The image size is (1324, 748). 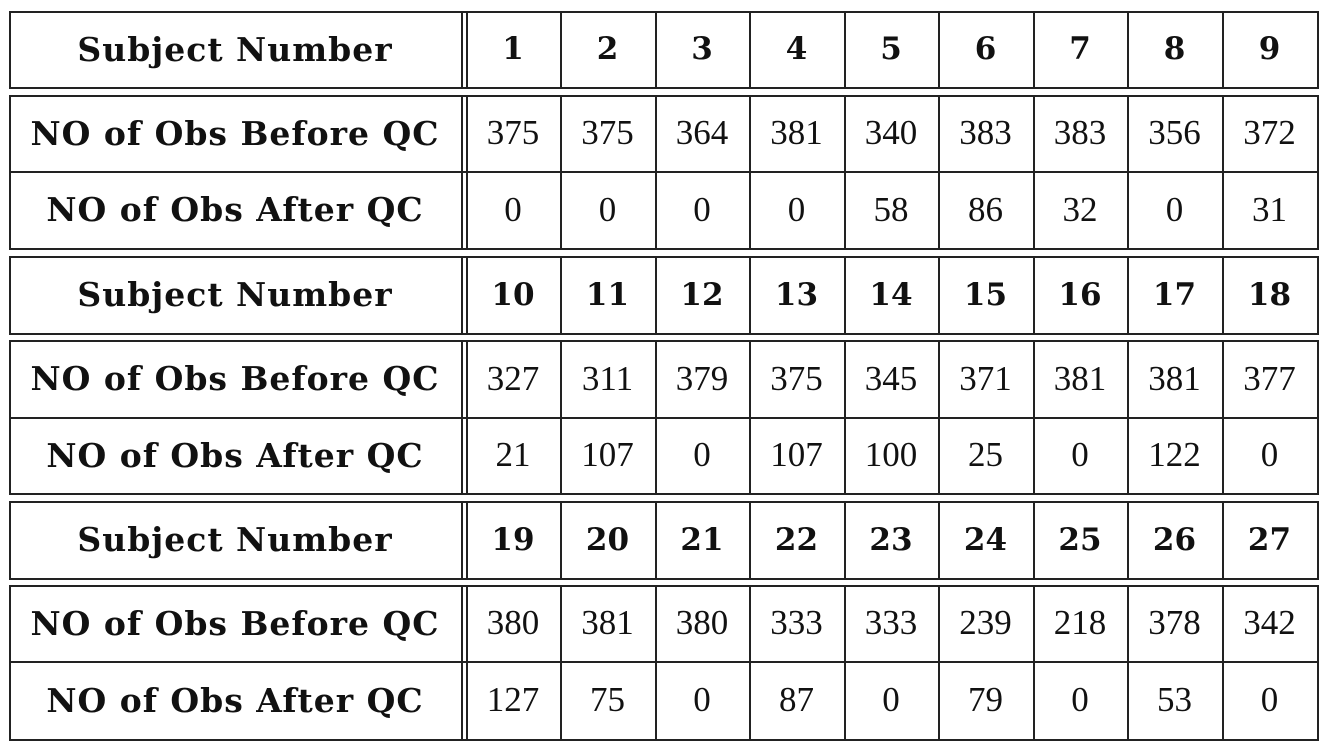 I want to click on subject-number-cell: 24, so click(x=985, y=539).